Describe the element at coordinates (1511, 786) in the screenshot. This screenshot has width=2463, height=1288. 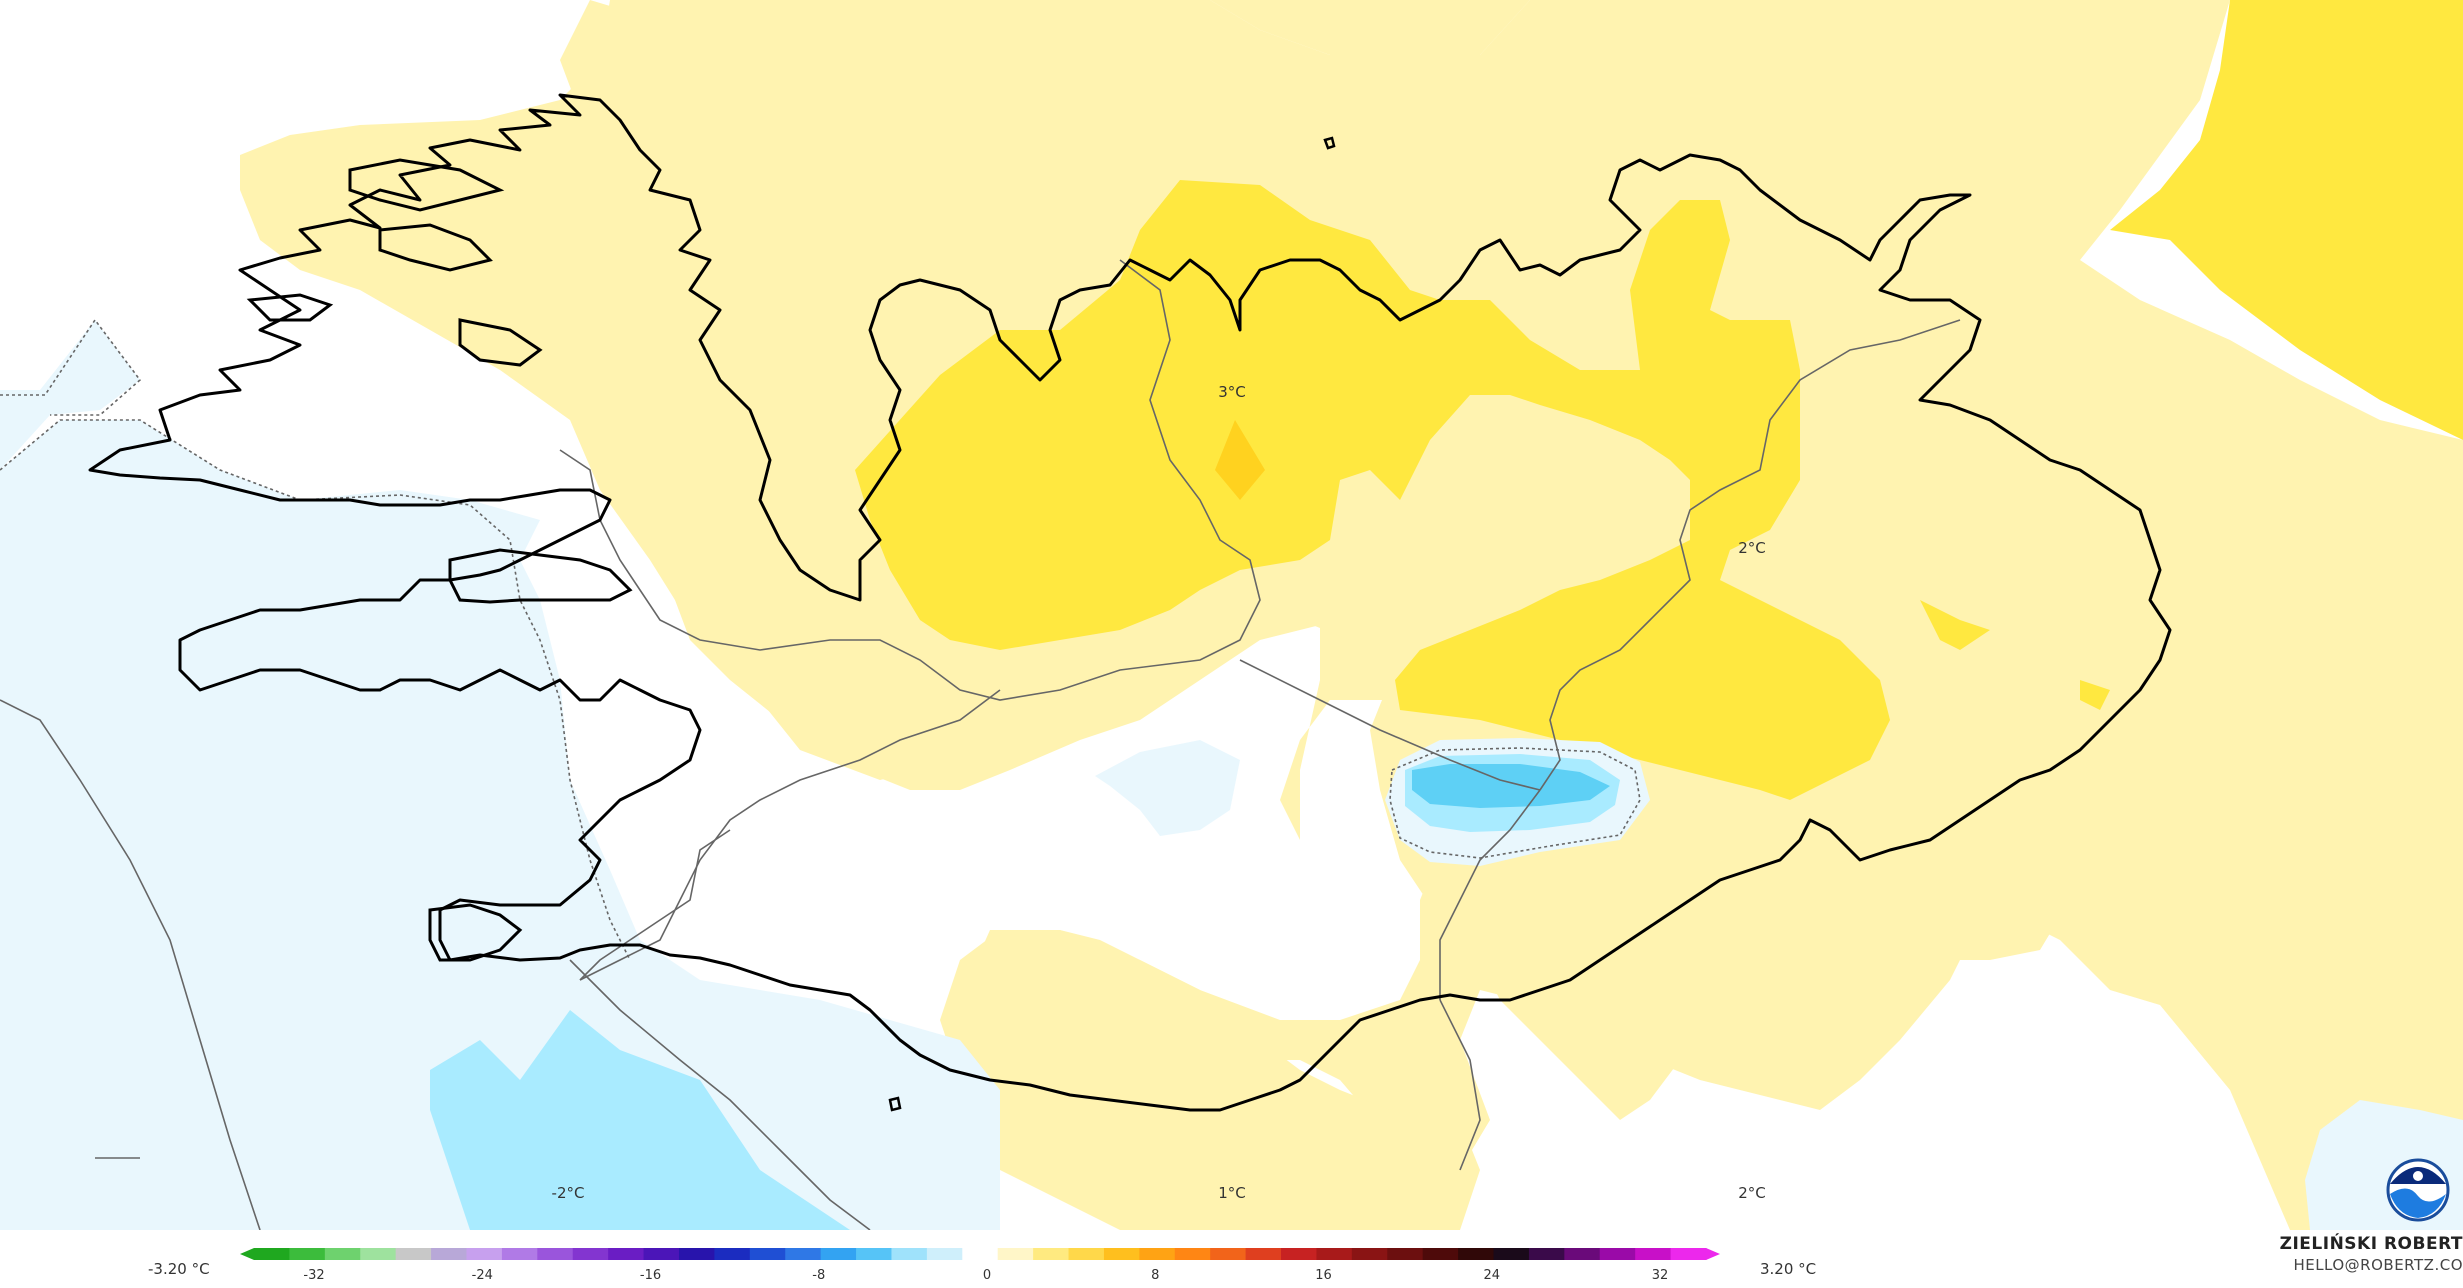
I see `deep-blue-glacier` at that location.